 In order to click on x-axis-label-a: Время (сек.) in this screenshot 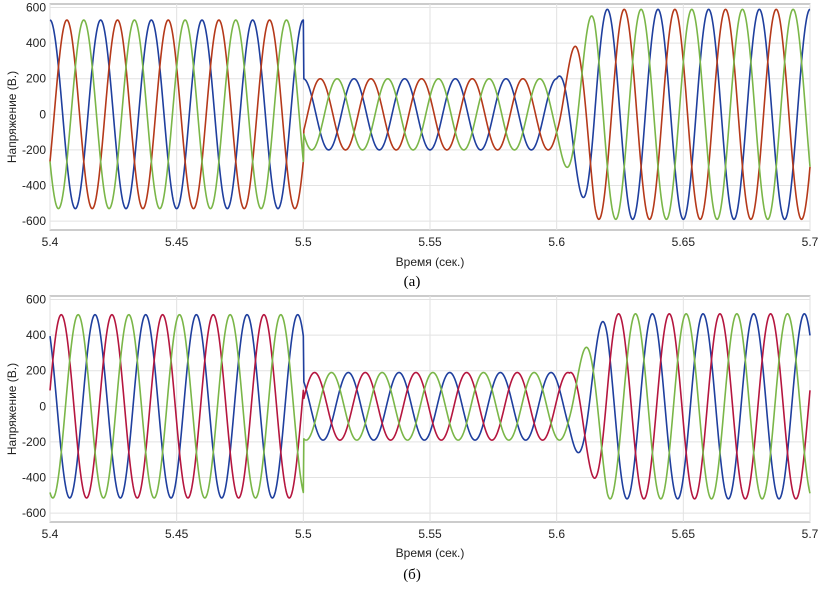, I will do `click(430, 262)`.